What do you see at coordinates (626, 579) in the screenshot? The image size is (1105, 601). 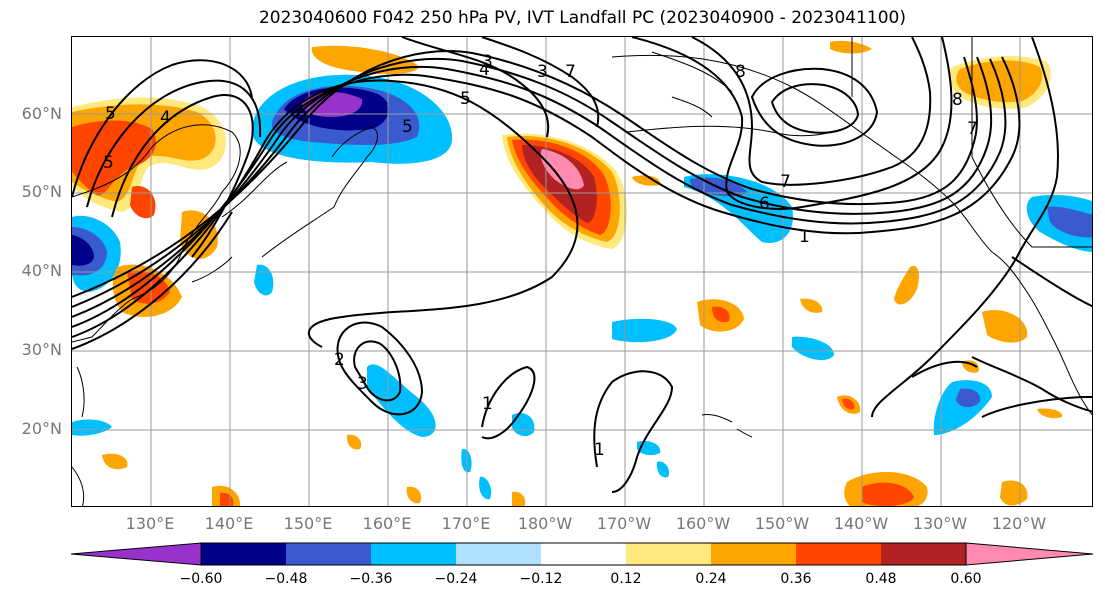 I see `colorbar-tick: 0.12` at bounding box center [626, 579].